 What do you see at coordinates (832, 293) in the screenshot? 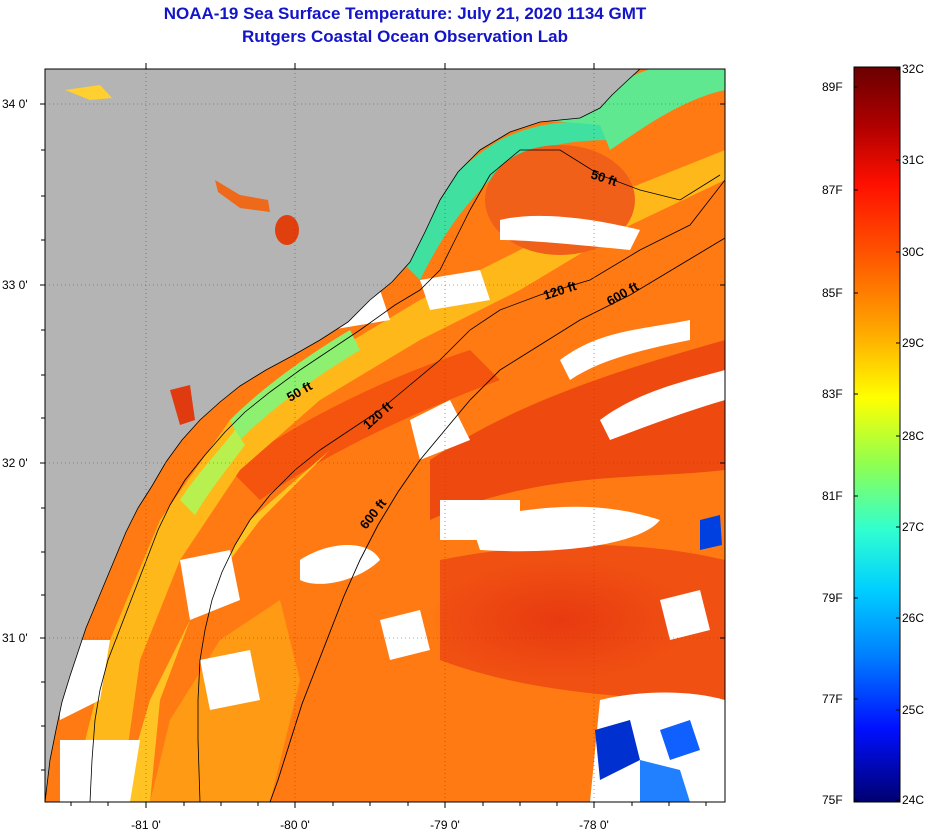
I see `colorbar-fahrenheit-label: 85F` at bounding box center [832, 293].